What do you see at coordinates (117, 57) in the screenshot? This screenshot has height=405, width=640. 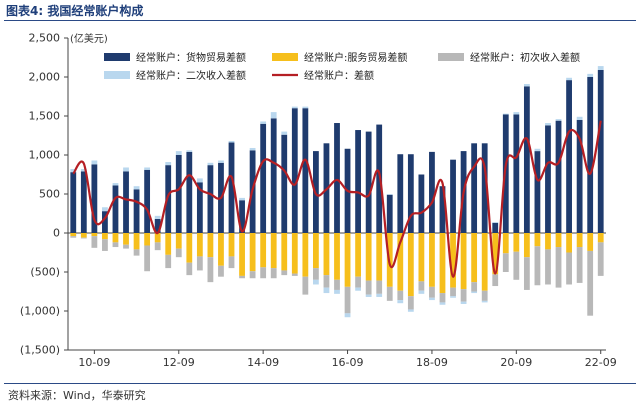 I see `goods-legend-swatch` at bounding box center [117, 57].